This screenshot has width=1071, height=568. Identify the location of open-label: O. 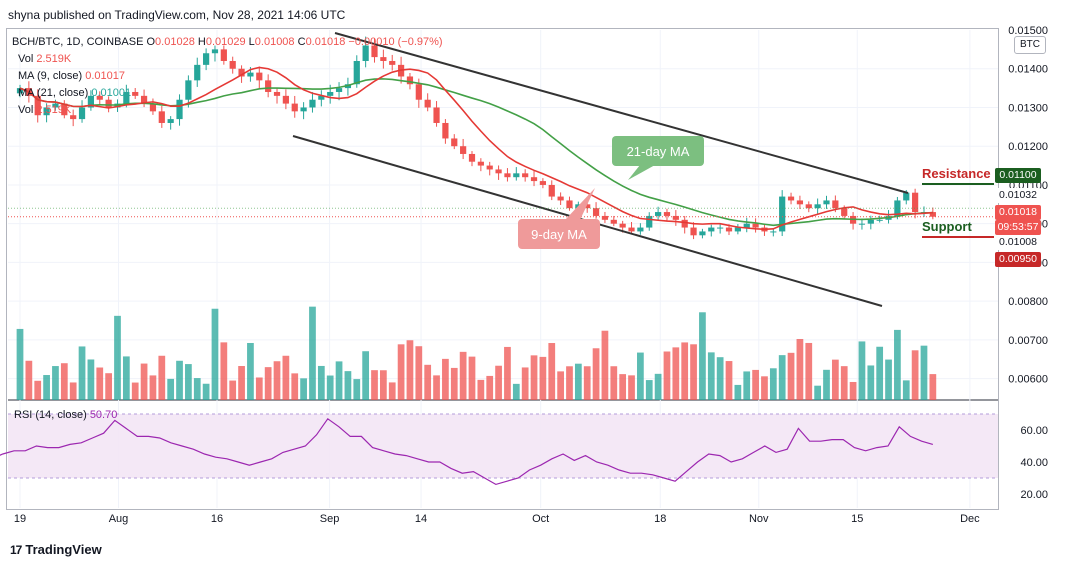
(151, 42).